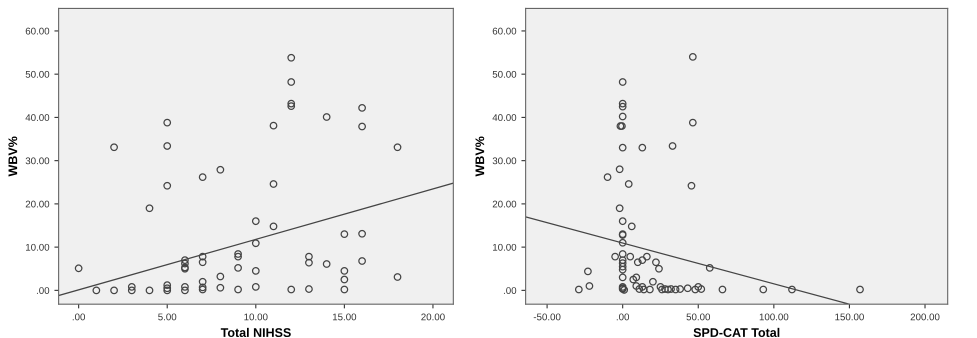  What do you see at coordinates (344, 316) in the screenshot?
I see `x-tick-label: 15.00` at bounding box center [344, 316].